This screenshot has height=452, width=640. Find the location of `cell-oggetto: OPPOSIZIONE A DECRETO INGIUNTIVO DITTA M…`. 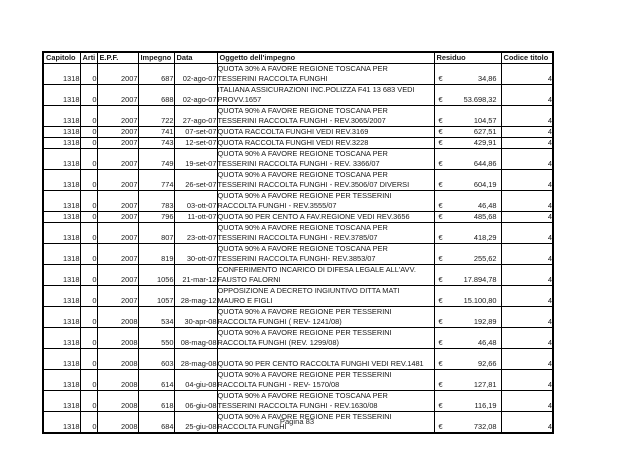

cell-oggetto: OPPOSIZIONE A DECRETO INGIUNTIVO DITTA M… is located at coordinates (325, 296).